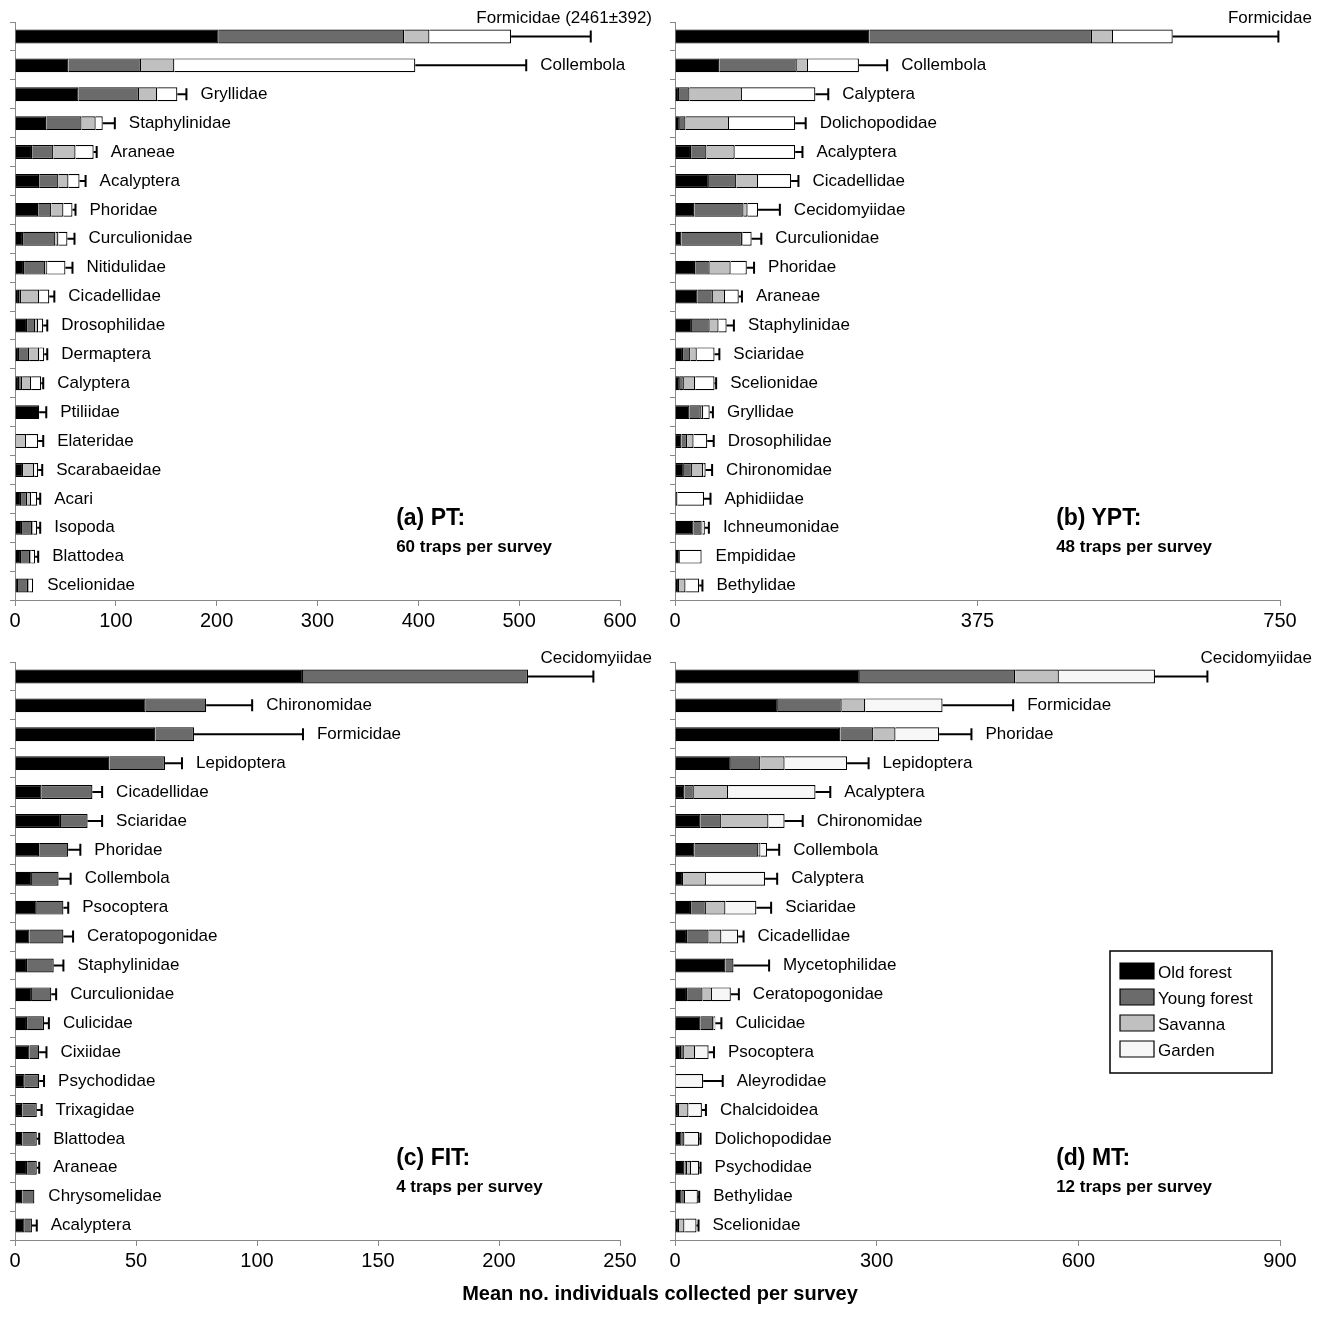 This screenshot has height=1323, width=1320. What do you see at coordinates (764, 498) in the screenshot?
I see `category-label: Aphidiidae` at bounding box center [764, 498].